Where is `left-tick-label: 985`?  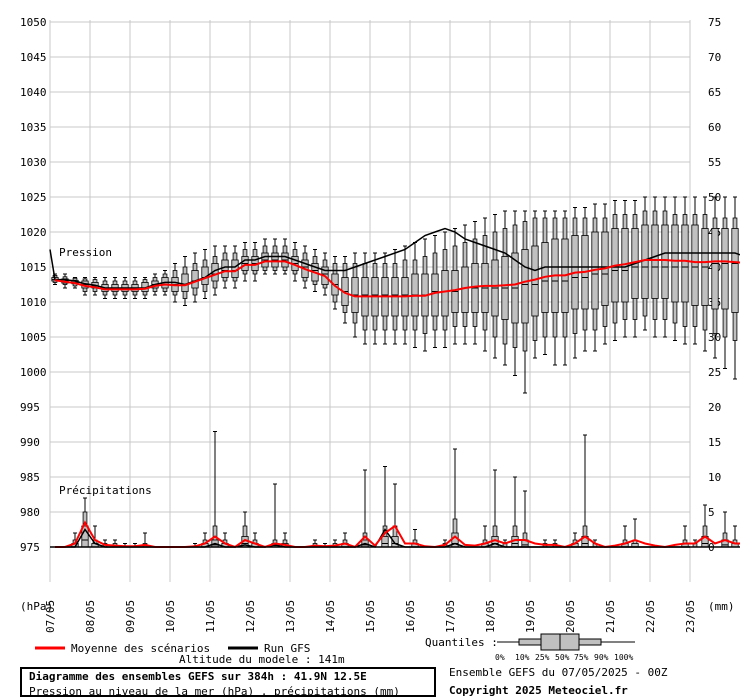 left-tick-label: 985 is located at coordinates (30, 477).